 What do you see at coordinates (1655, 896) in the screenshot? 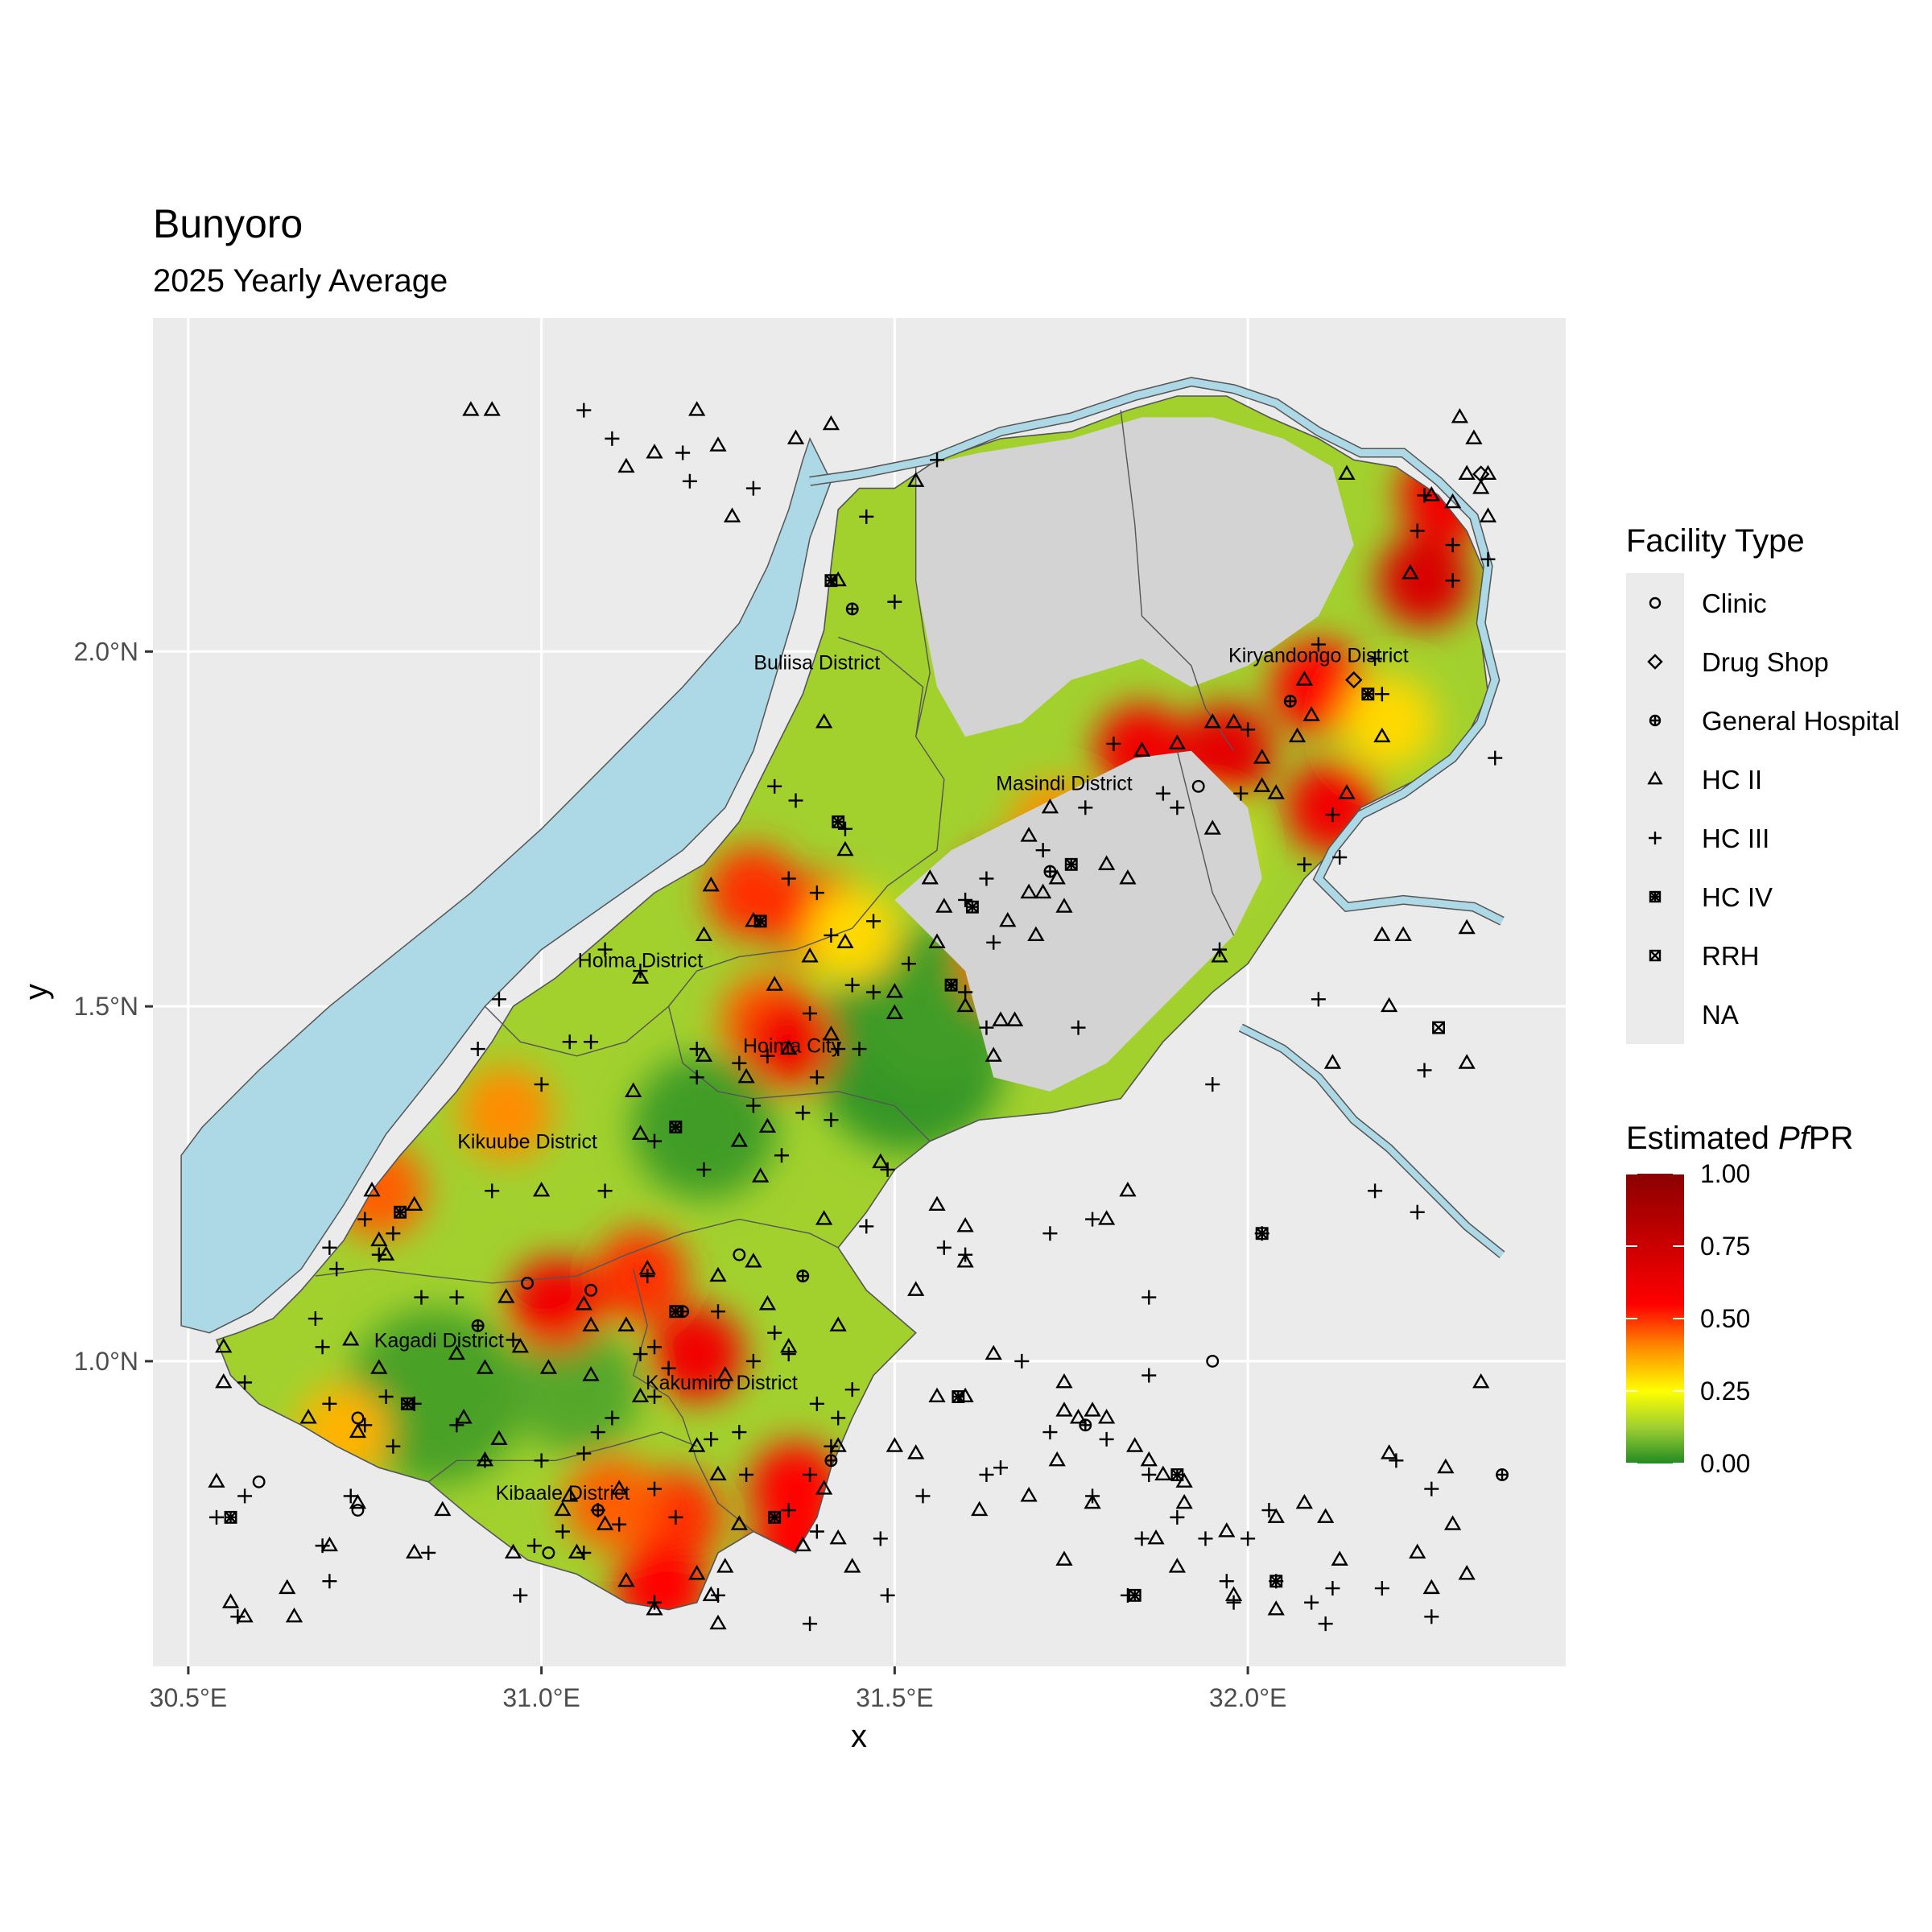
I see `square-cross-icon` at bounding box center [1655, 896].